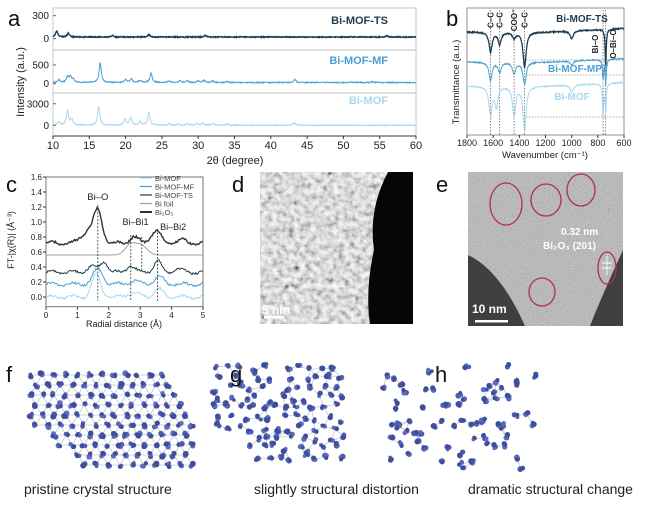  Describe the element at coordinates (37, 192) in the screenshot. I see `y-tick-label: 1.4` at that location.